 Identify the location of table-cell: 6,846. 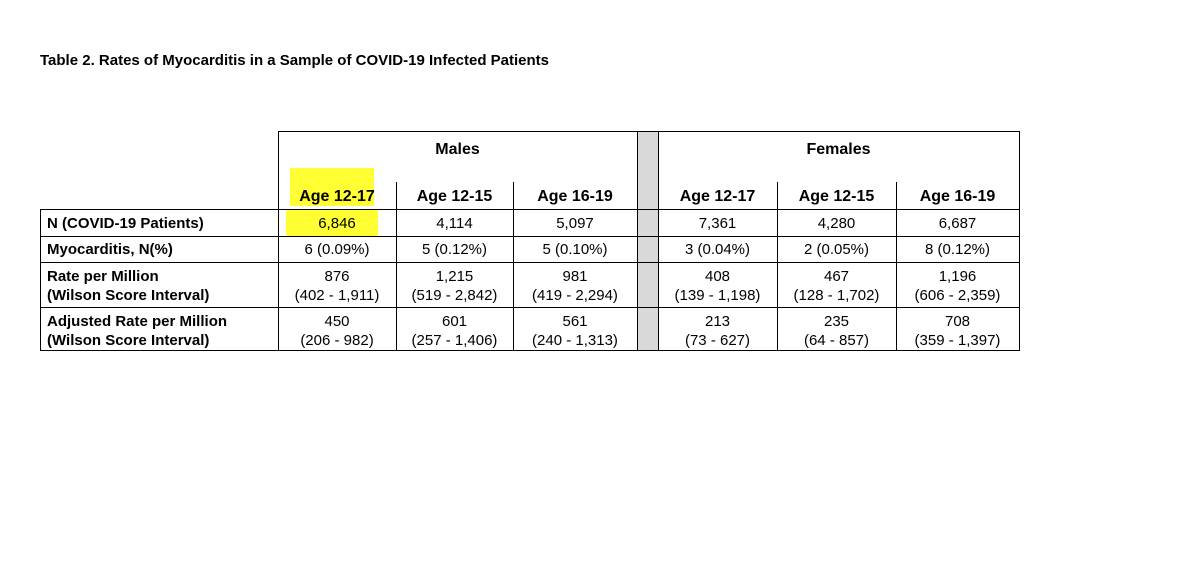
(337, 223).